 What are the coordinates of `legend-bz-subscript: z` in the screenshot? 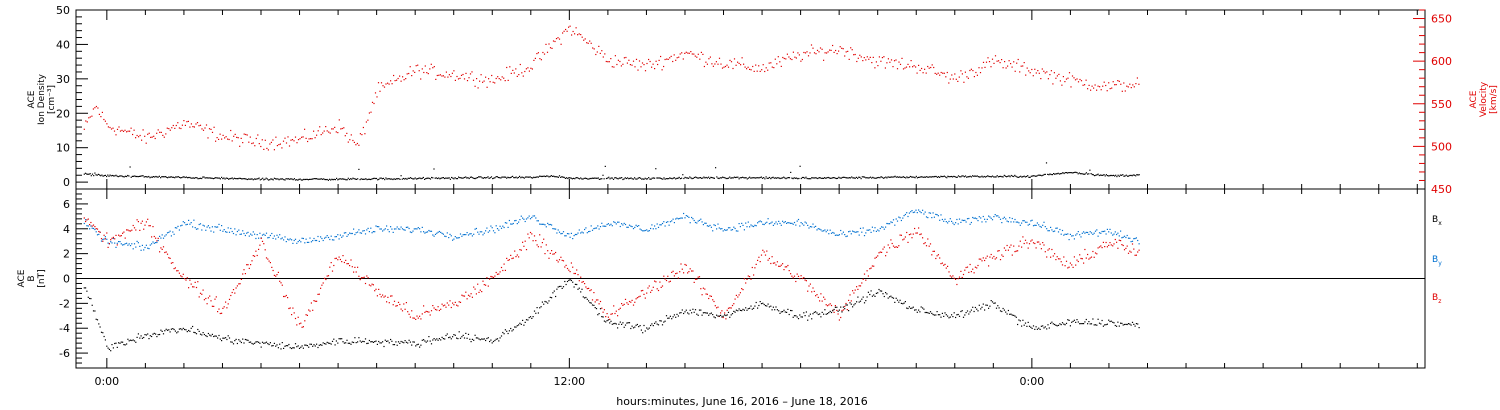 It's located at (1439, 301).